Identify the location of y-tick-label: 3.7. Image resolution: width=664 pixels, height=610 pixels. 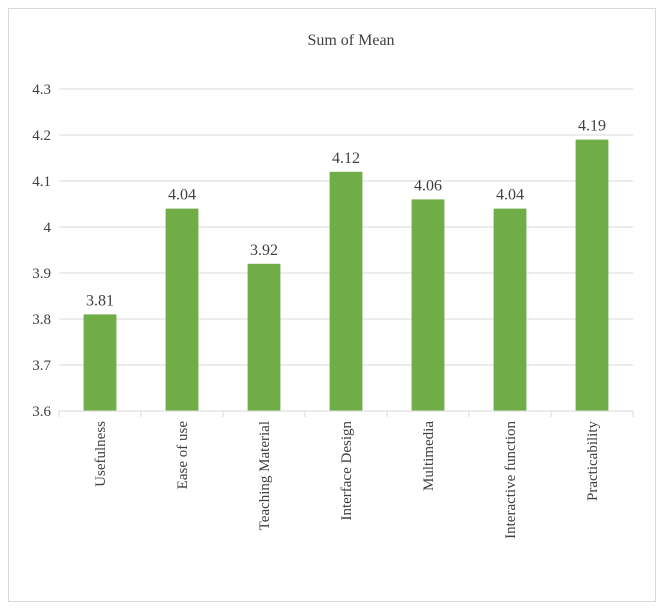
(41, 366).